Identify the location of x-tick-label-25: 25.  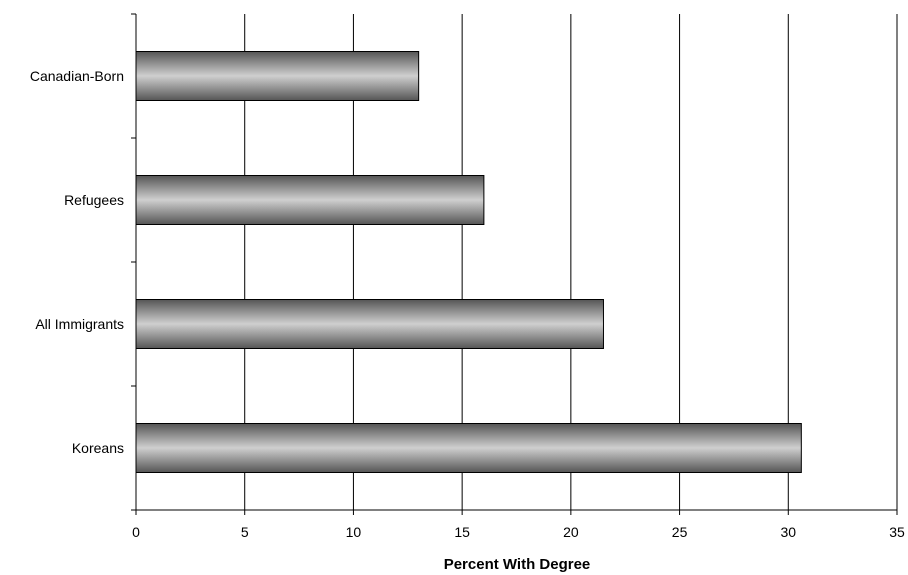
(680, 532).